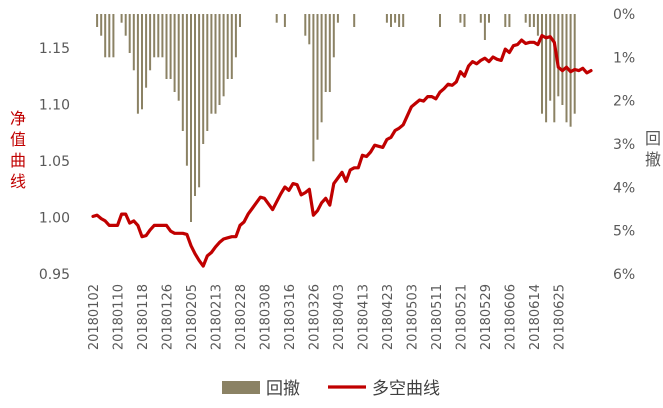  What do you see at coordinates (283, 389) in the screenshot?
I see `legend-label-drawdown: 回撤` at bounding box center [283, 389].